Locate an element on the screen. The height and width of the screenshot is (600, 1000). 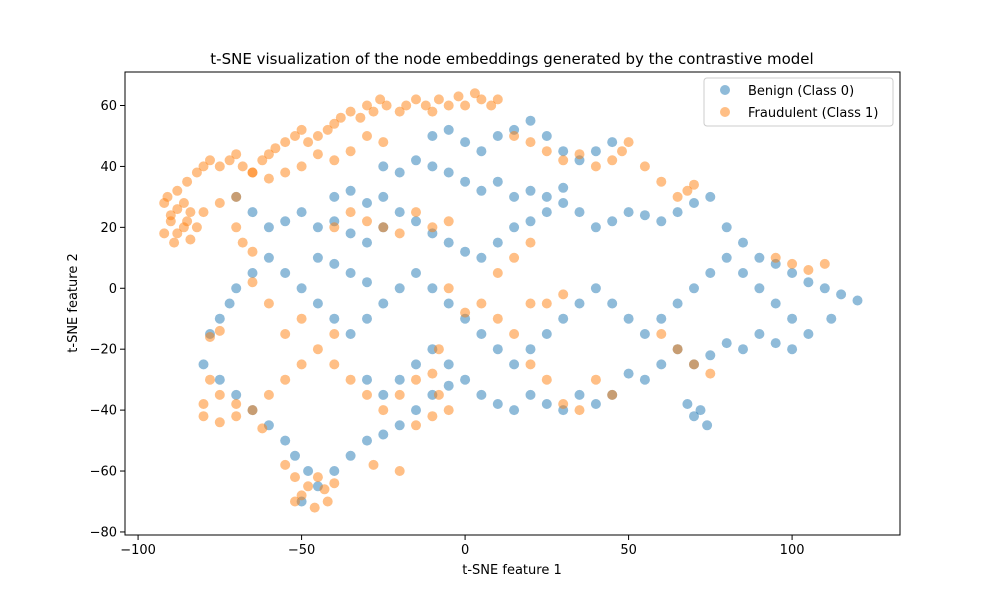
y-tick-label: −80 is located at coordinates (103, 532).